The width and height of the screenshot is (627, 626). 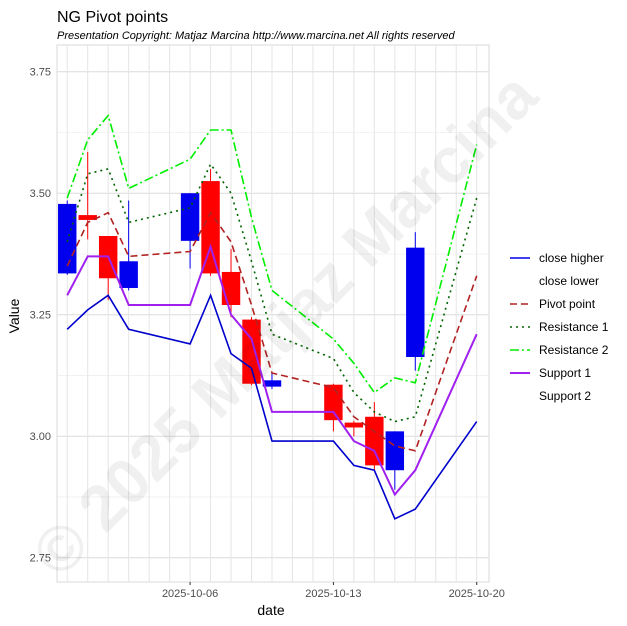 What do you see at coordinates (40, 194) in the screenshot?
I see `y-tick-label: 3.50` at bounding box center [40, 194].